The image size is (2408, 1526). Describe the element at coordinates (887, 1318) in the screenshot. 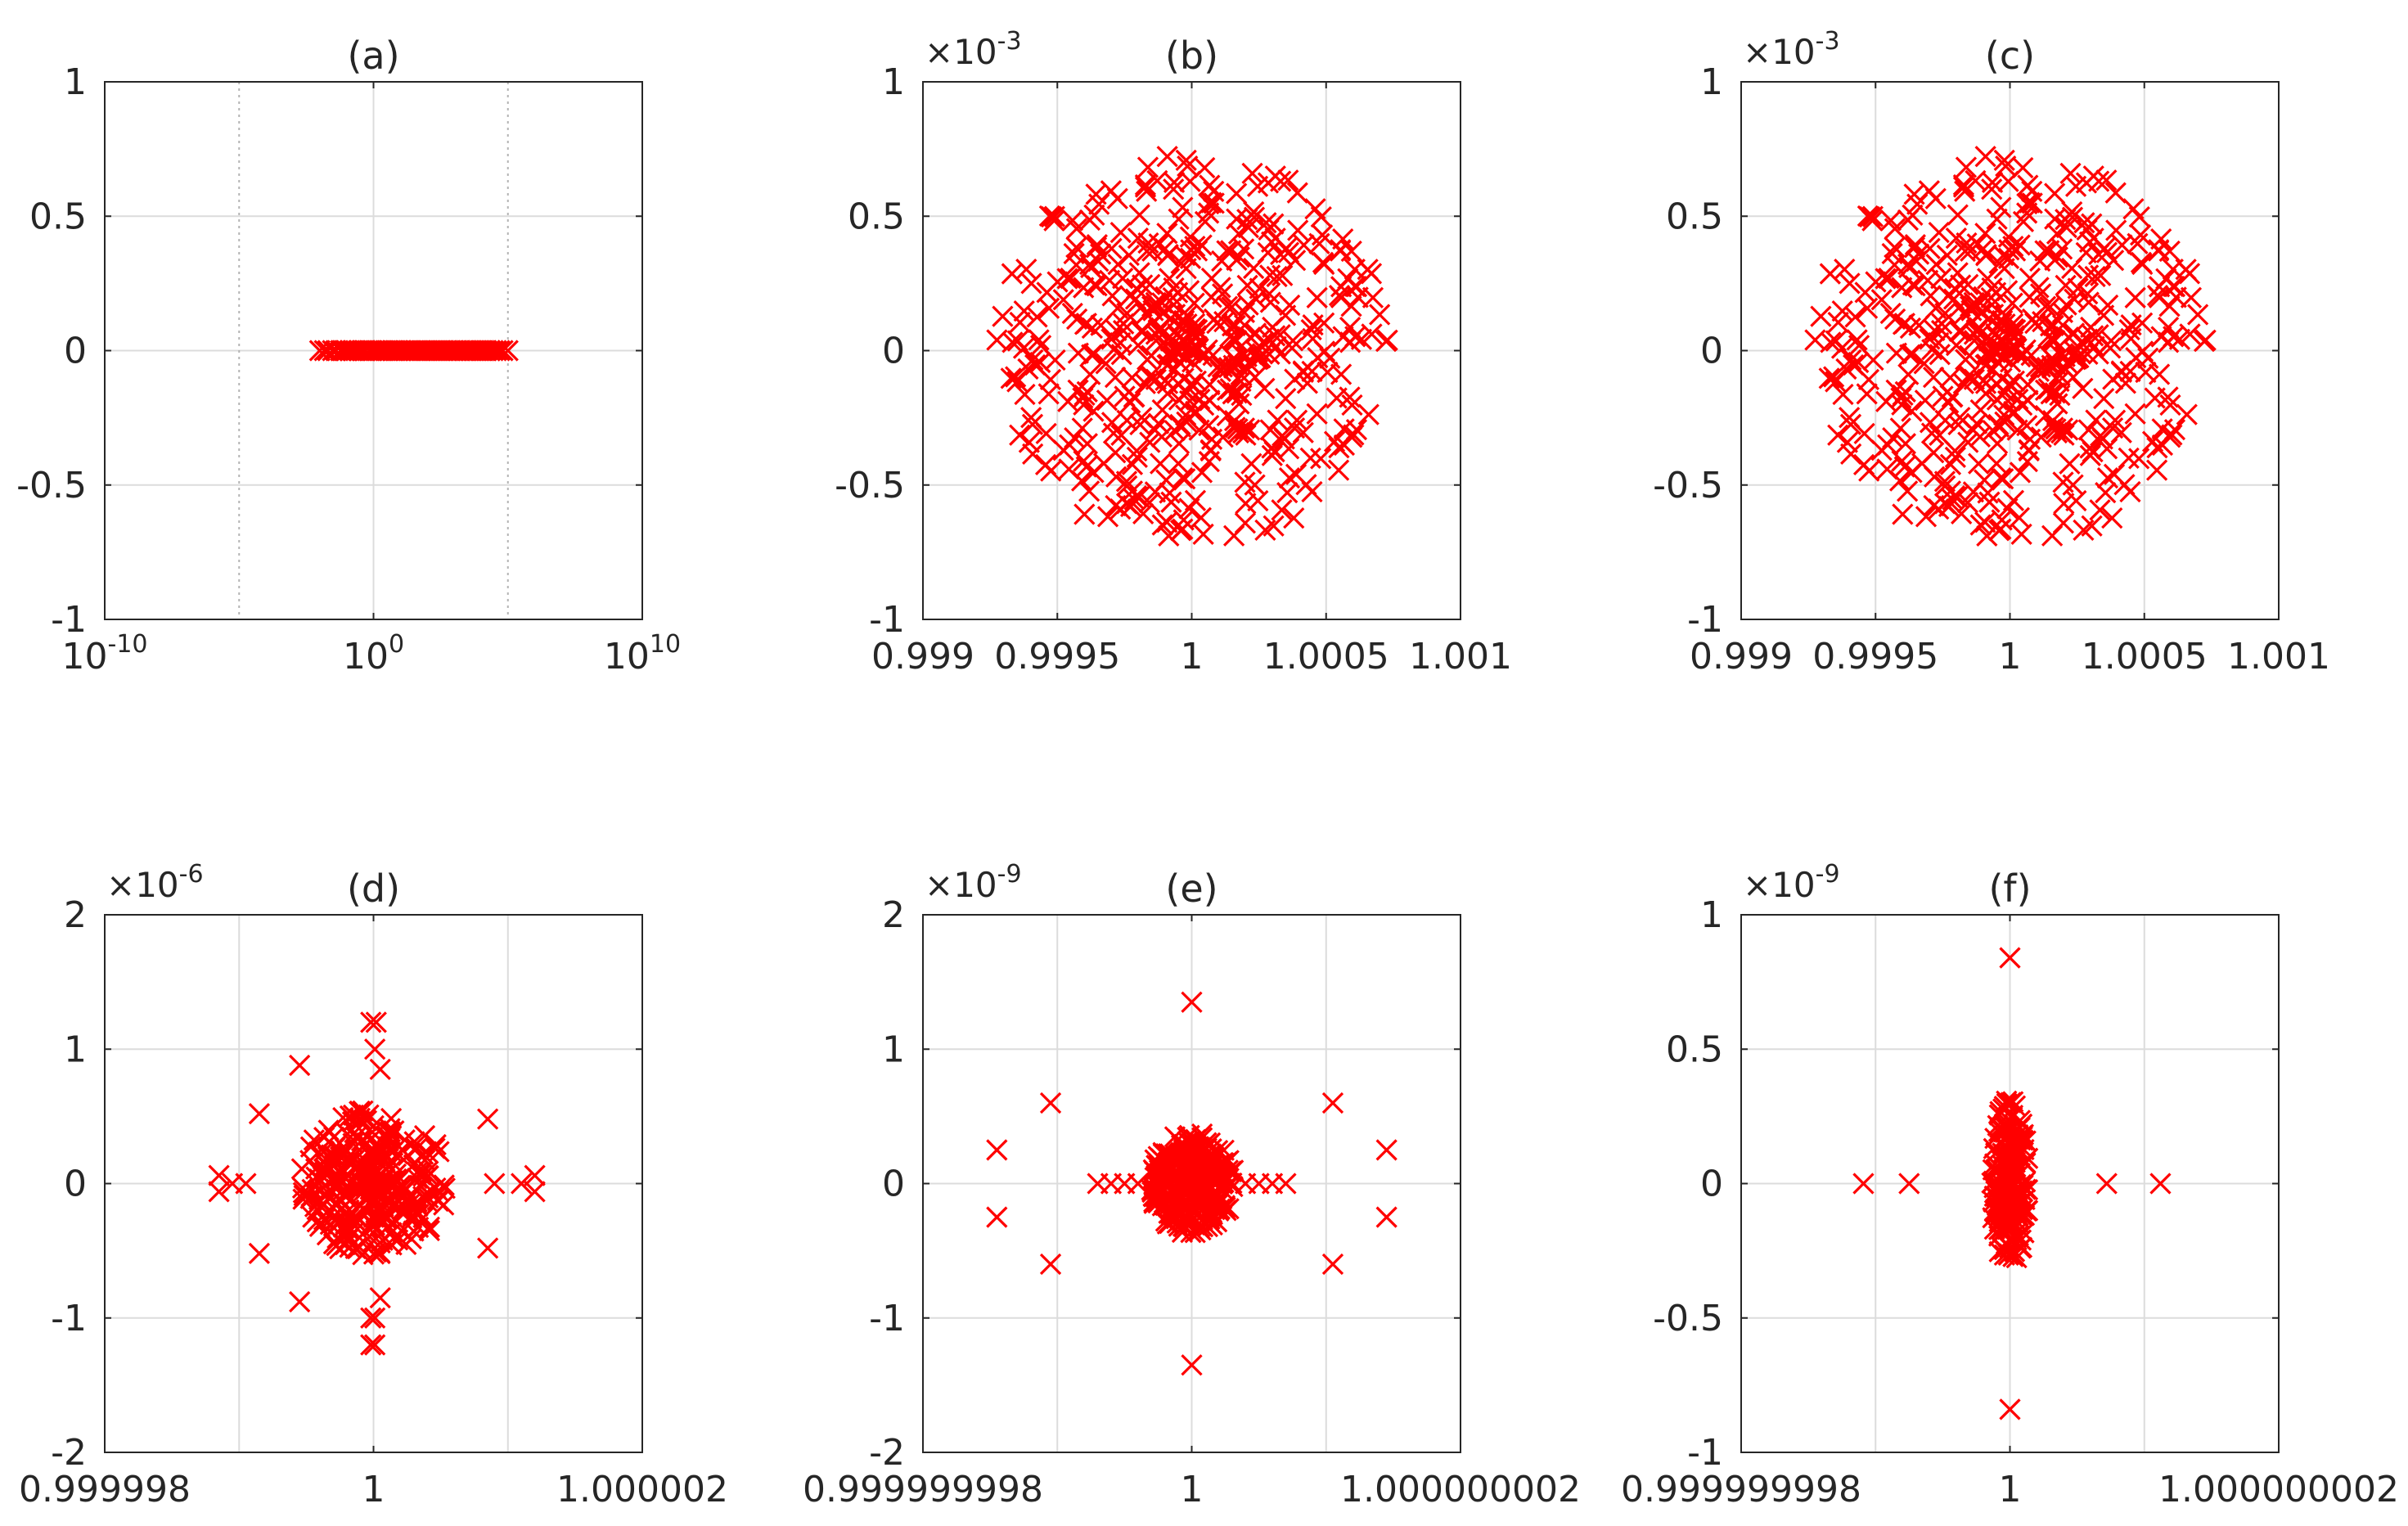

I see `y-tick-label: -1` at that location.